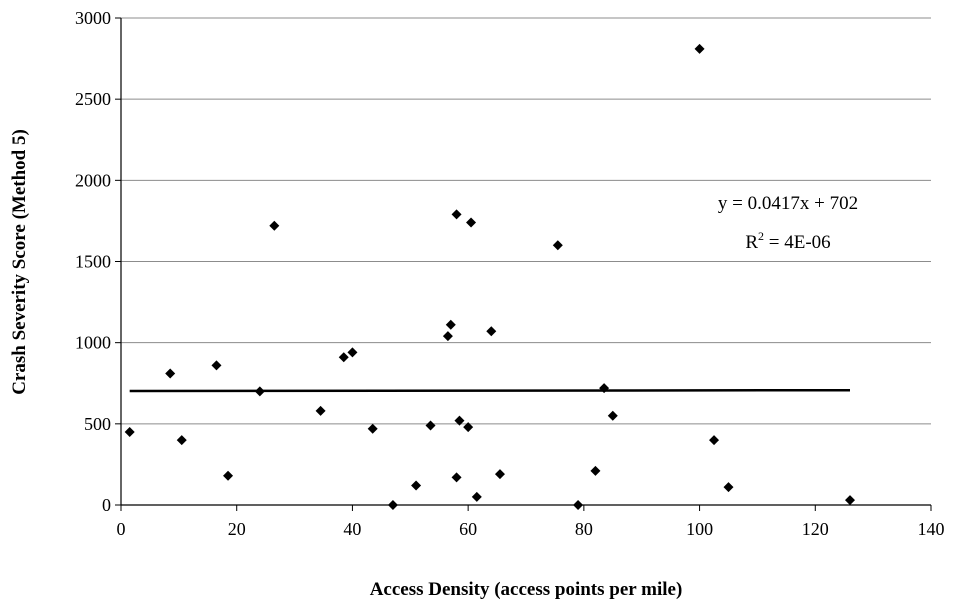 The height and width of the screenshot is (608, 953). Describe the element at coordinates (93, 180) in the screenshot. I see `y-tick-label-4: 2000` at that location.